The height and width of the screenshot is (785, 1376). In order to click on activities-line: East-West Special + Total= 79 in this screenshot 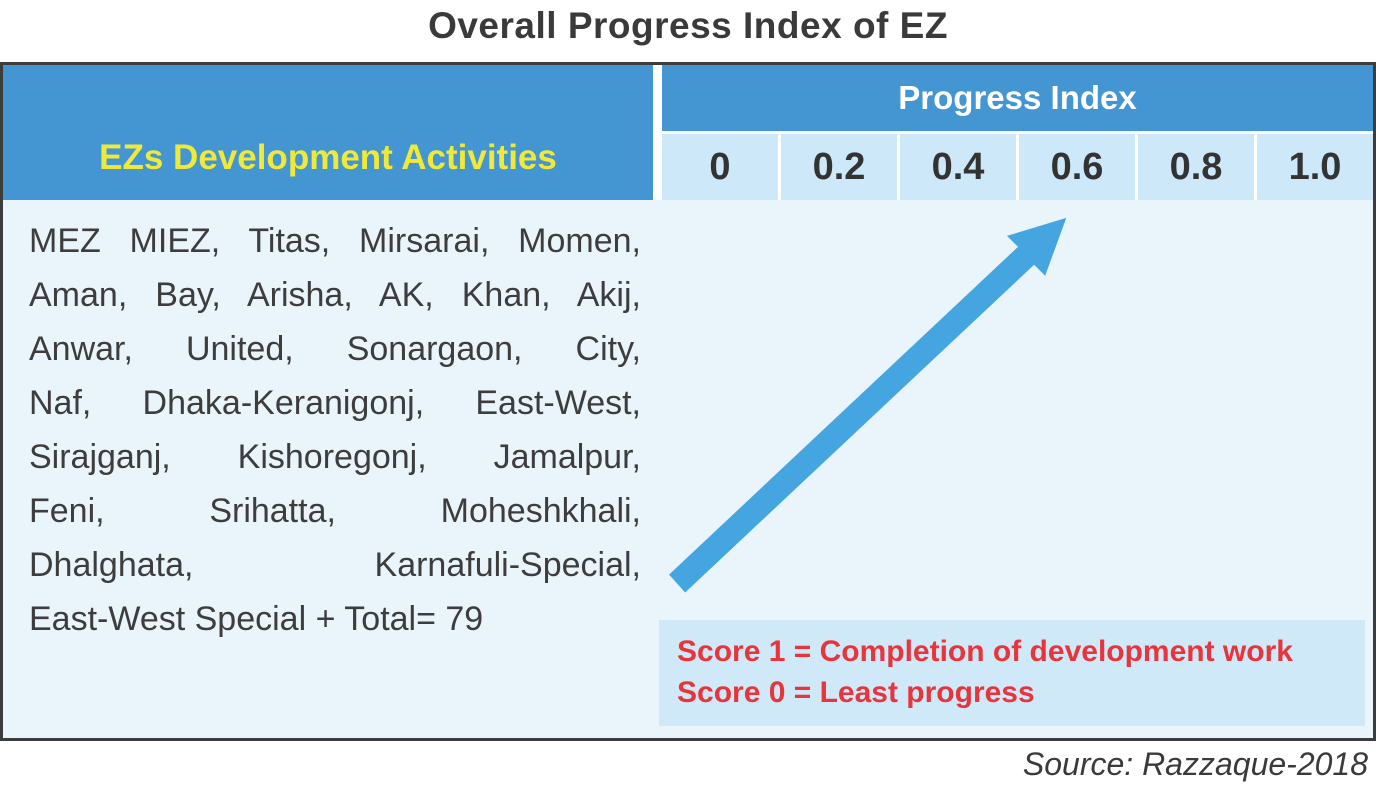, I will do `click(256, 619)`.